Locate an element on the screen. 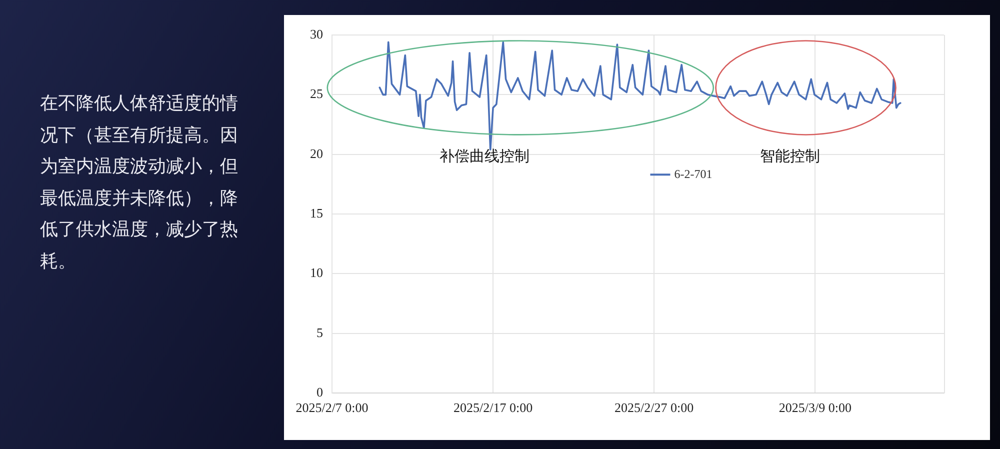  y-tick-label: 0 is located at coordinates (319, 392).